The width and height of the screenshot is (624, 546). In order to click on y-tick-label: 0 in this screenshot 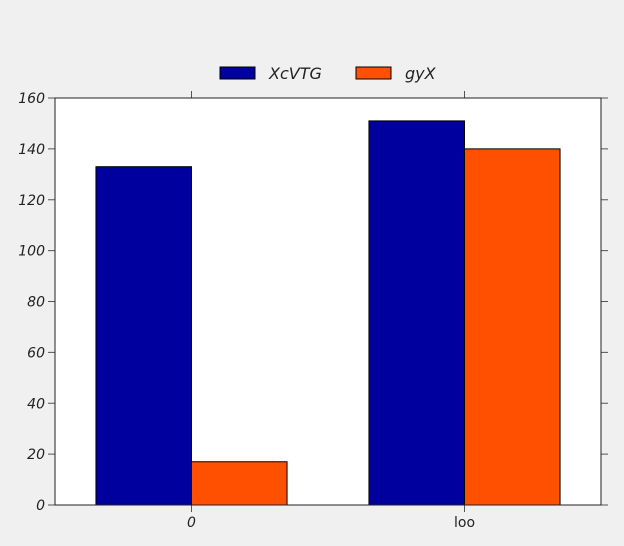, I will do `click(40, 506)`.